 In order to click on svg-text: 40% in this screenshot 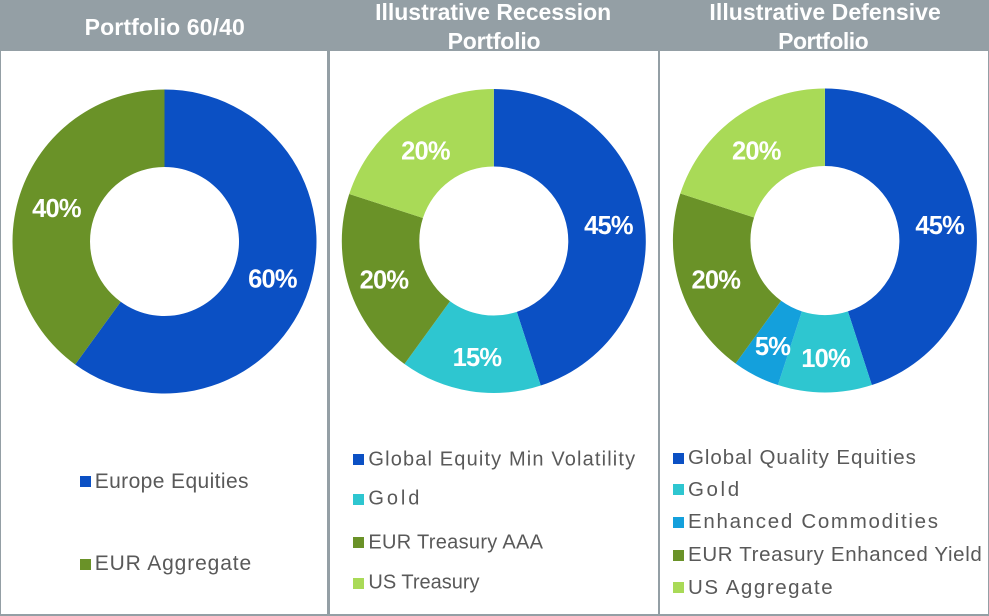, I will do `click(56, 209)`.